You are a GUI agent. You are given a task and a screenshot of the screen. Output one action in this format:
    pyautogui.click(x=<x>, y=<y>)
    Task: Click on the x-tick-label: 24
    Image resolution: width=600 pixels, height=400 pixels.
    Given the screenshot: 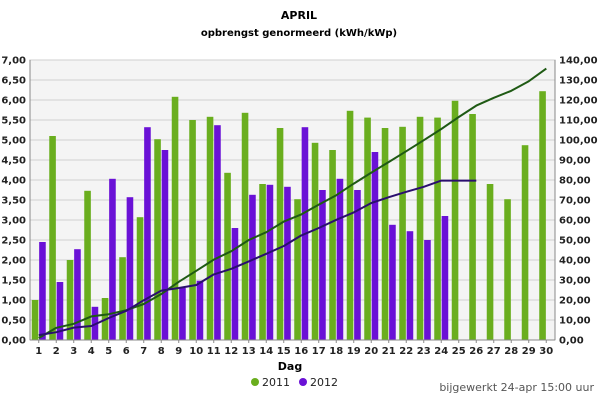 What is the action you would take?
    pyautogui.click(x=441, y=351)
    